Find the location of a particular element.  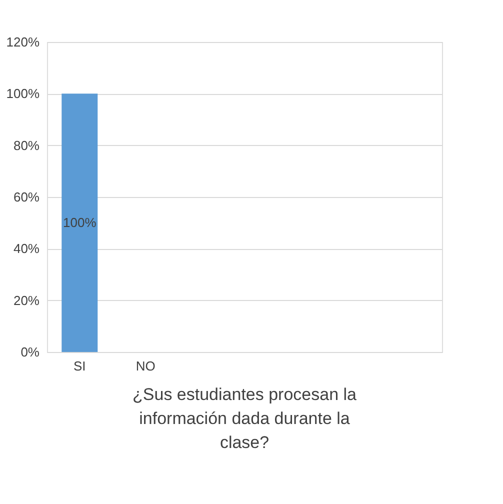

y-tick-label: 0% is located at coordinates (30, 352).